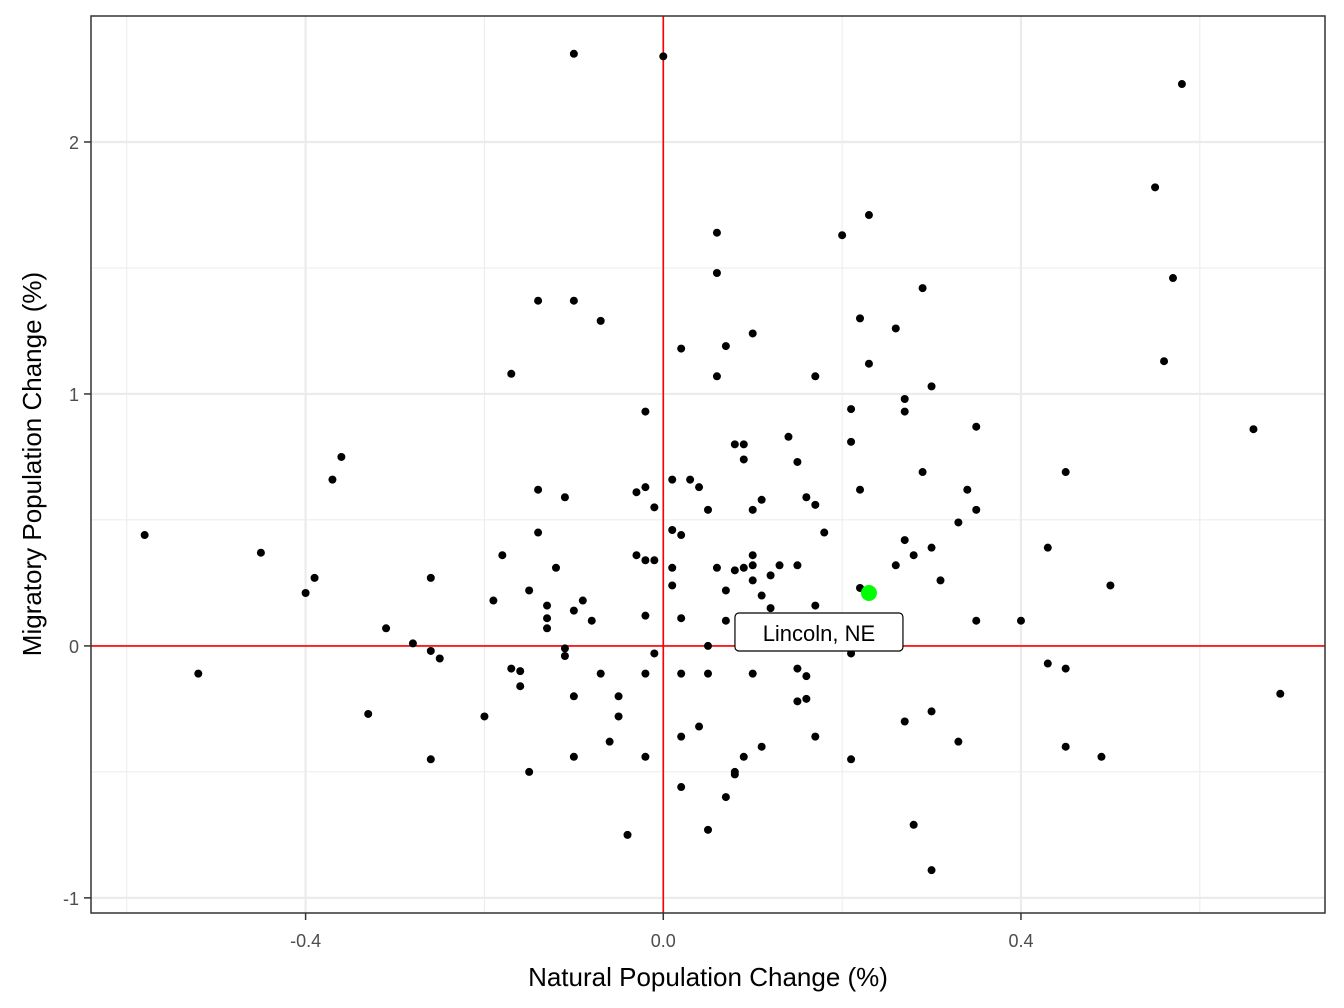 This screenshot has height=1008, width=1344. What do you see at coordinates (708, 977) in the screenshot?
I see `x-axis-title: Natural Population Change (%)` at bounding box center [708, 977].